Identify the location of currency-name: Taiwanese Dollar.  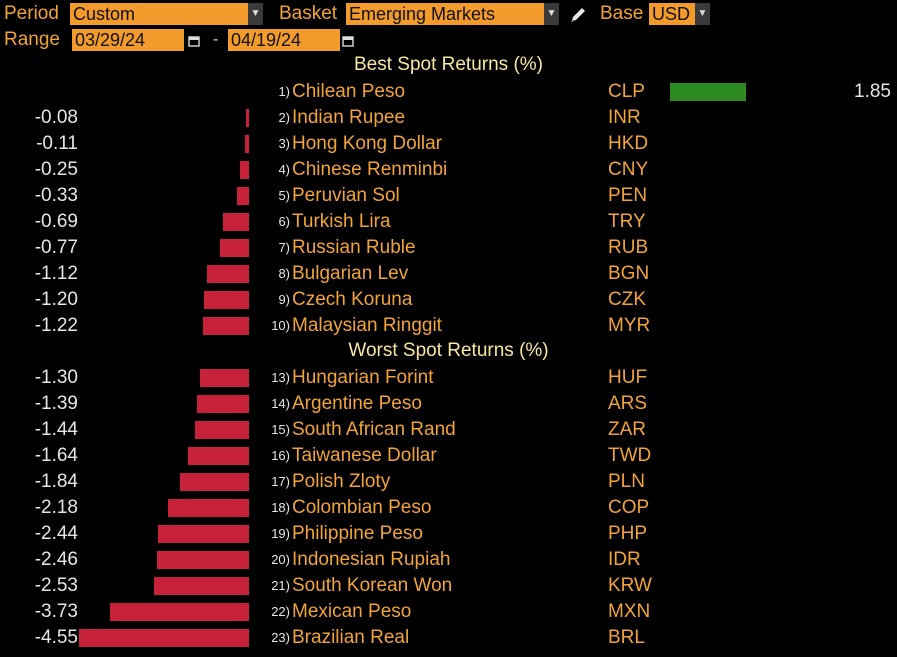
(364, 455).